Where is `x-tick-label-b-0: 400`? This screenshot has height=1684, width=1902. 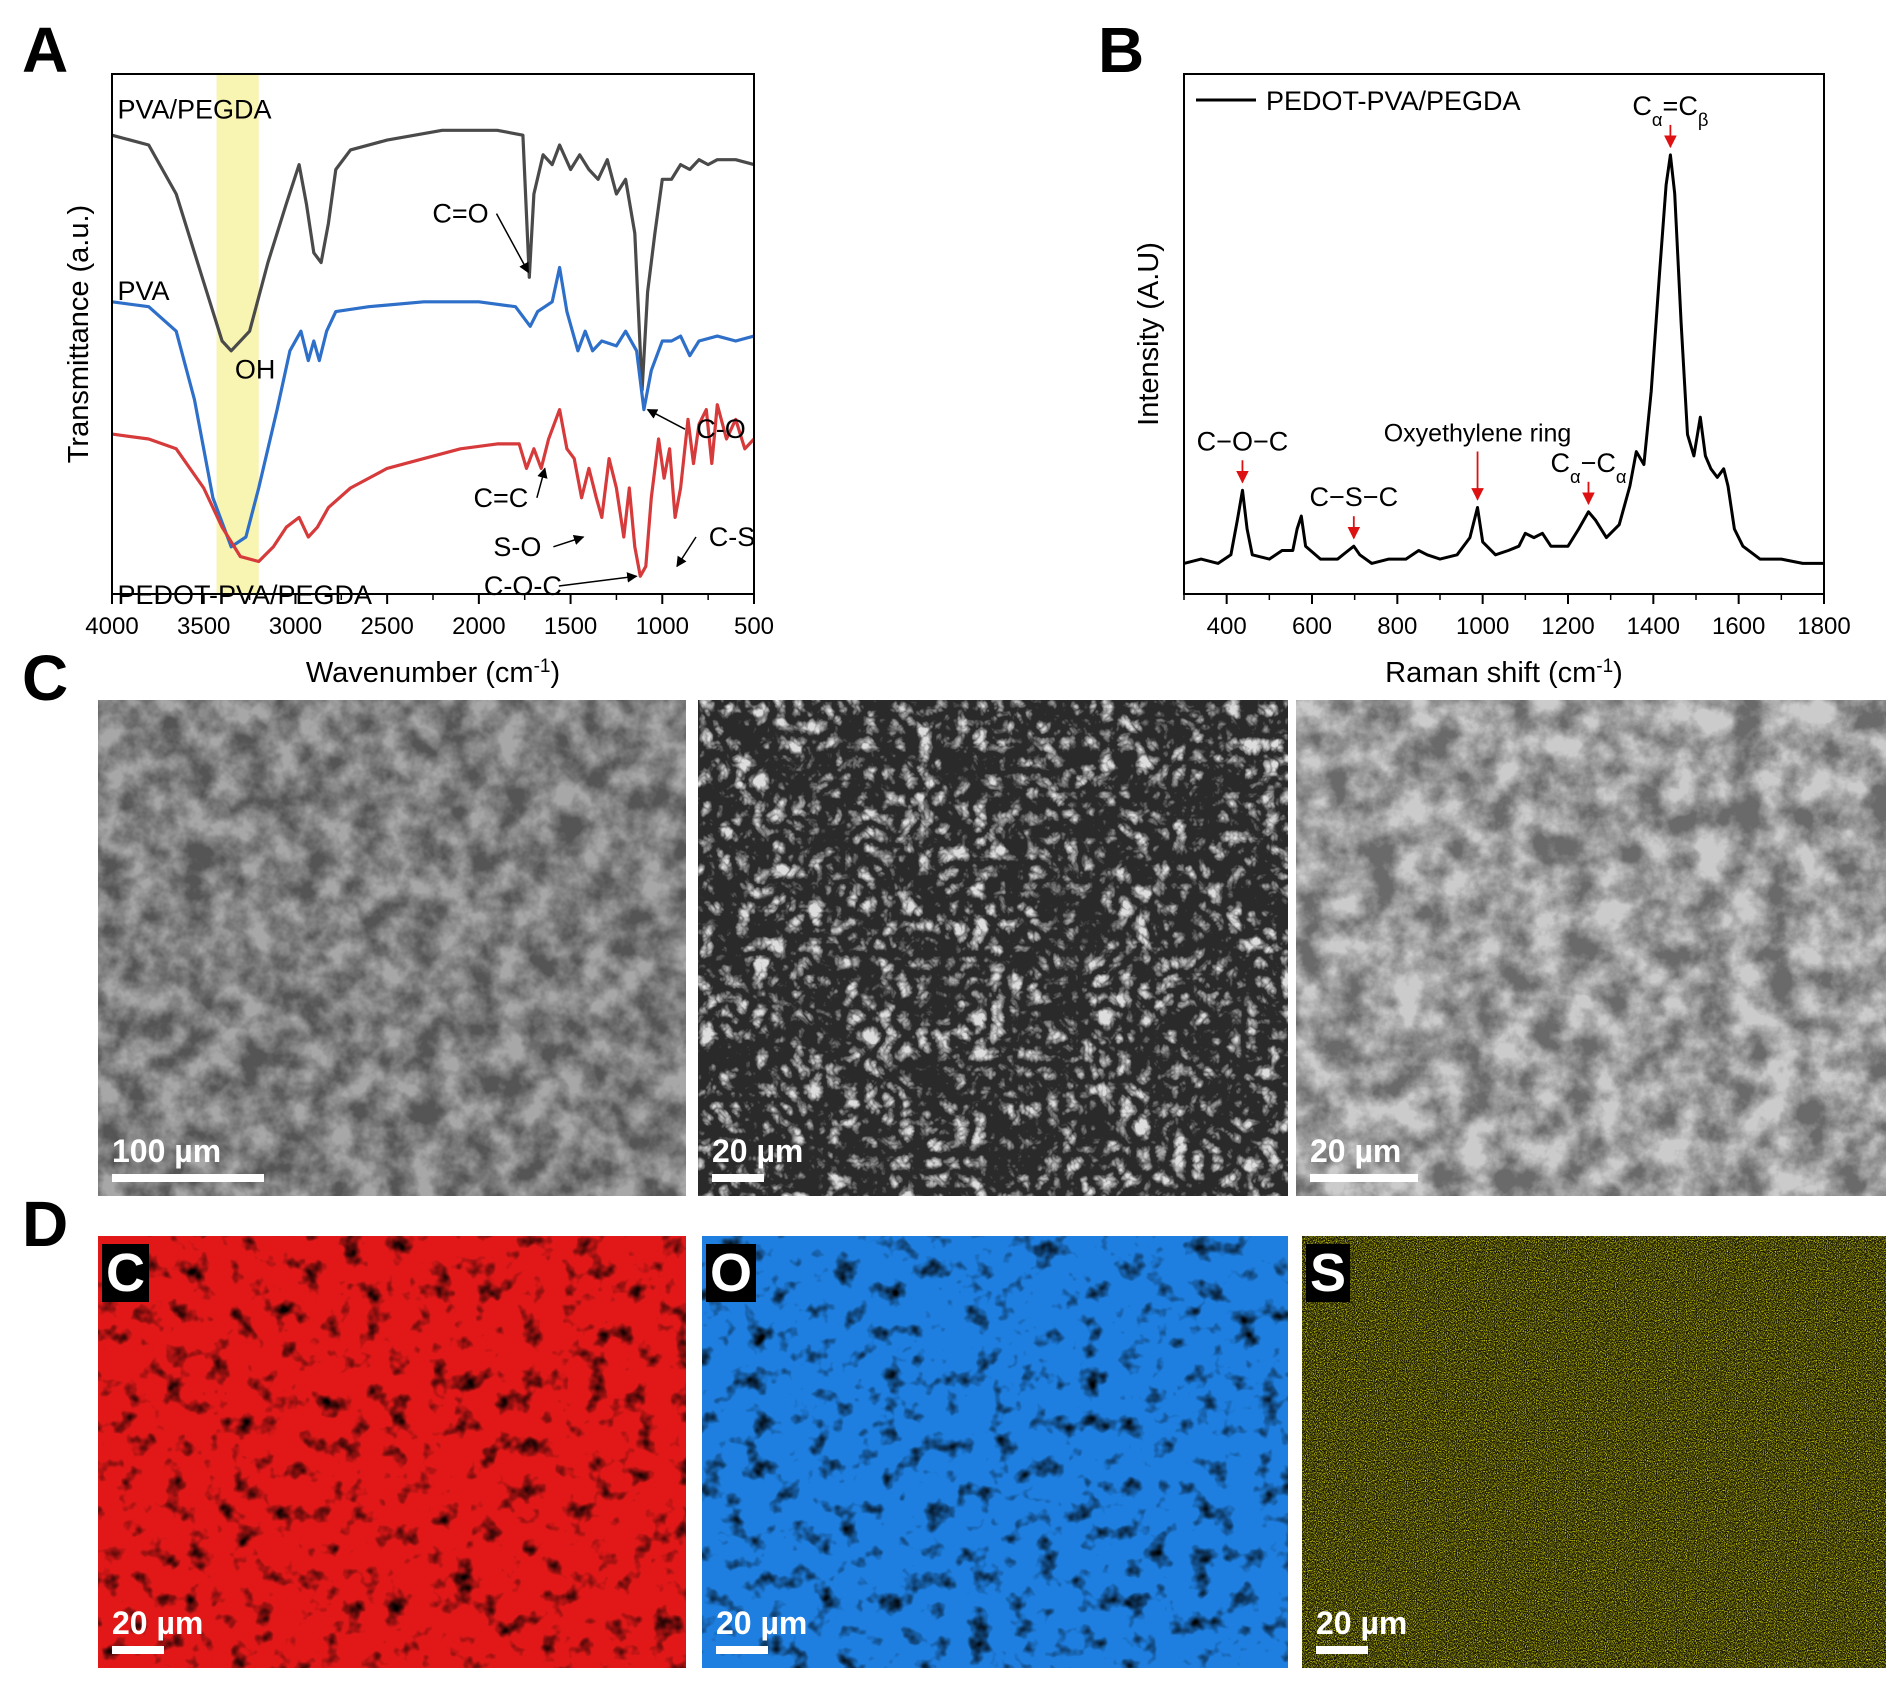
x-tick-label-b-0: 400 is located at coordinates (1227, 626).